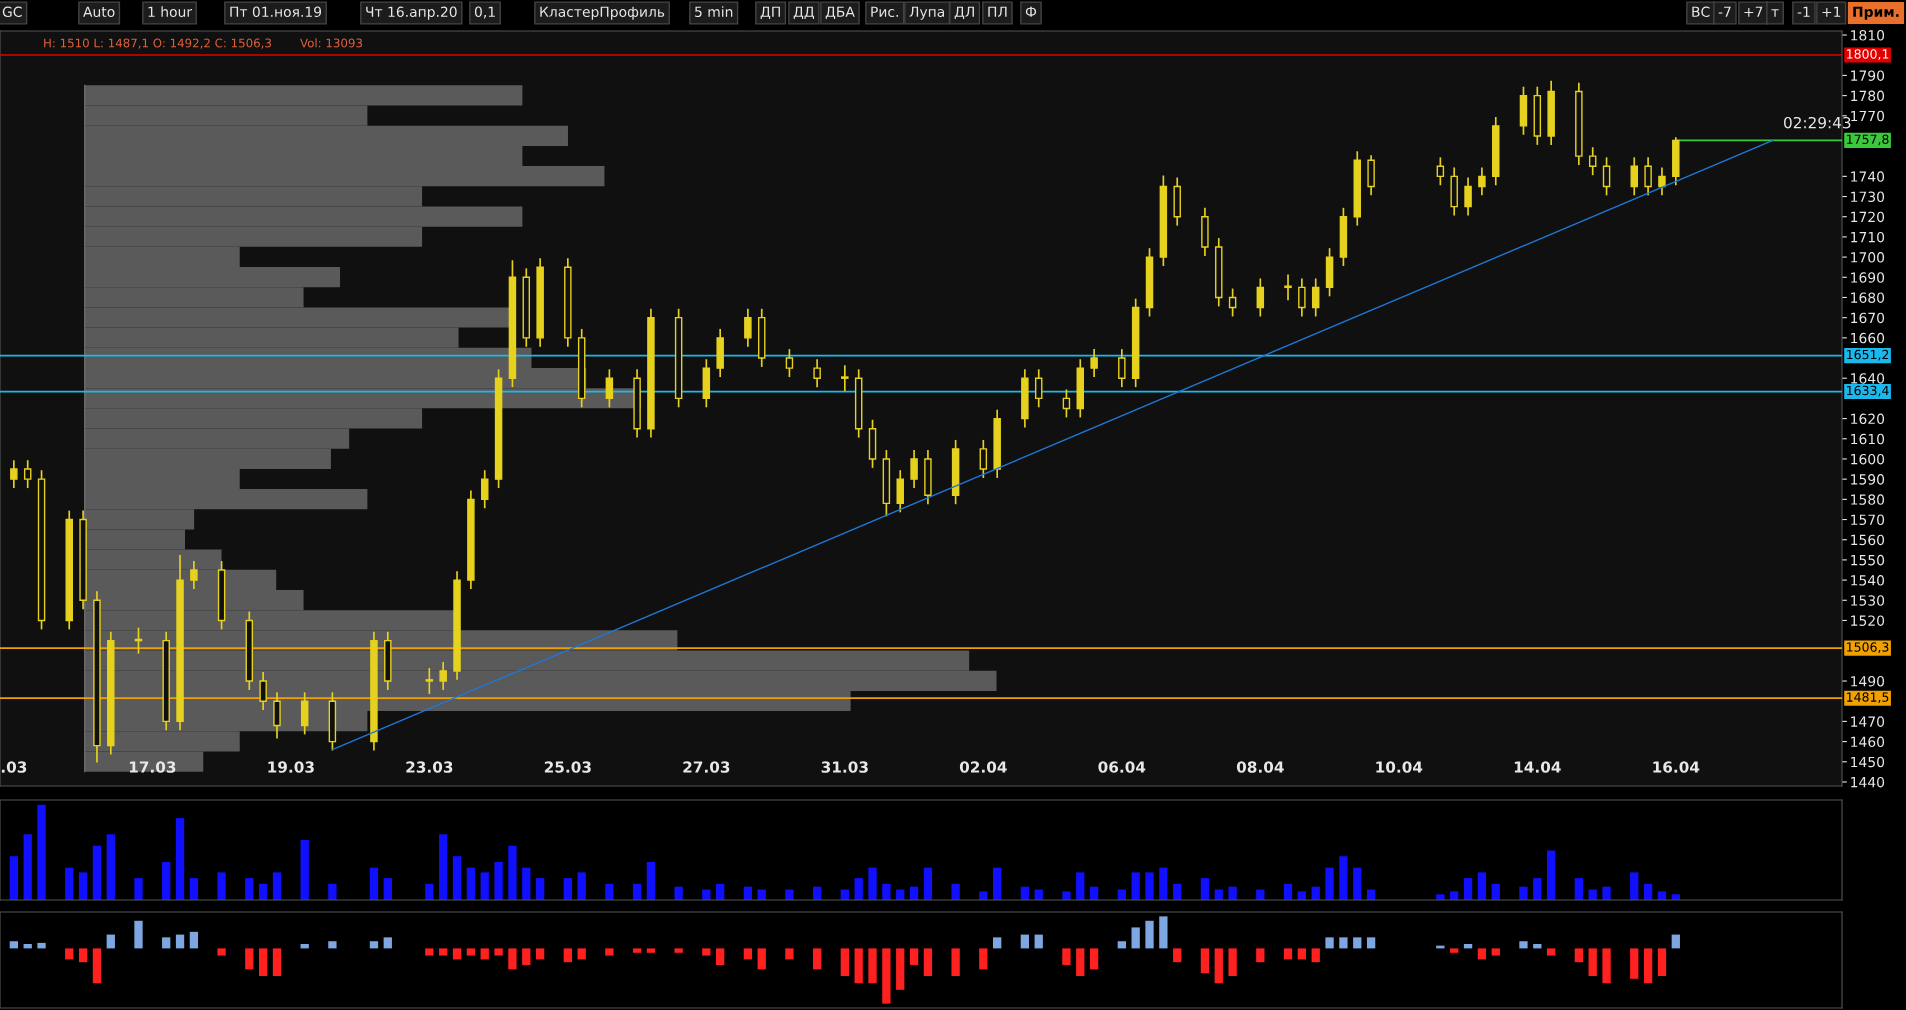 This screenshot has width=1906, height=1010. Describe the element at coordinates (291, 767) in the screenshot. I see `x-tick-label: 19.03` at that location.